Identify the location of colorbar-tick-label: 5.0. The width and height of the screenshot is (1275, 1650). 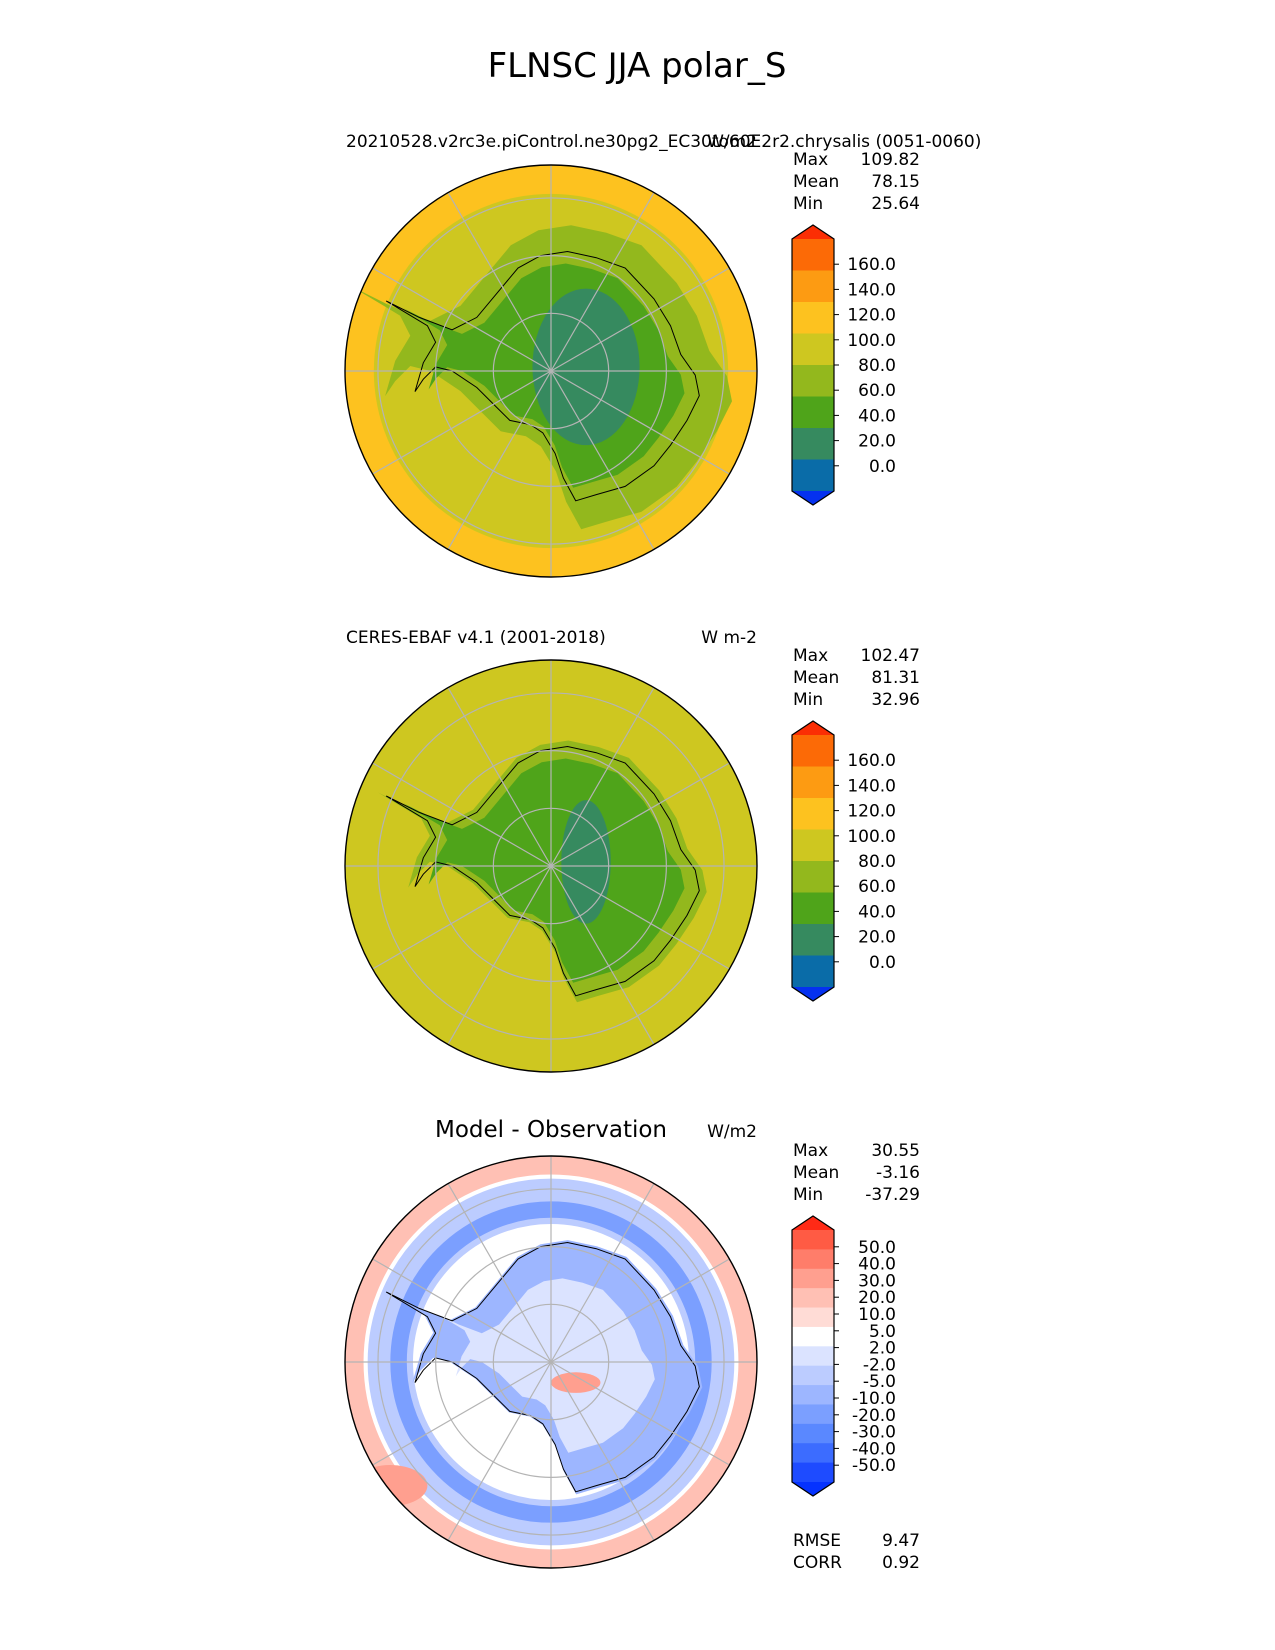
(882, 1332).